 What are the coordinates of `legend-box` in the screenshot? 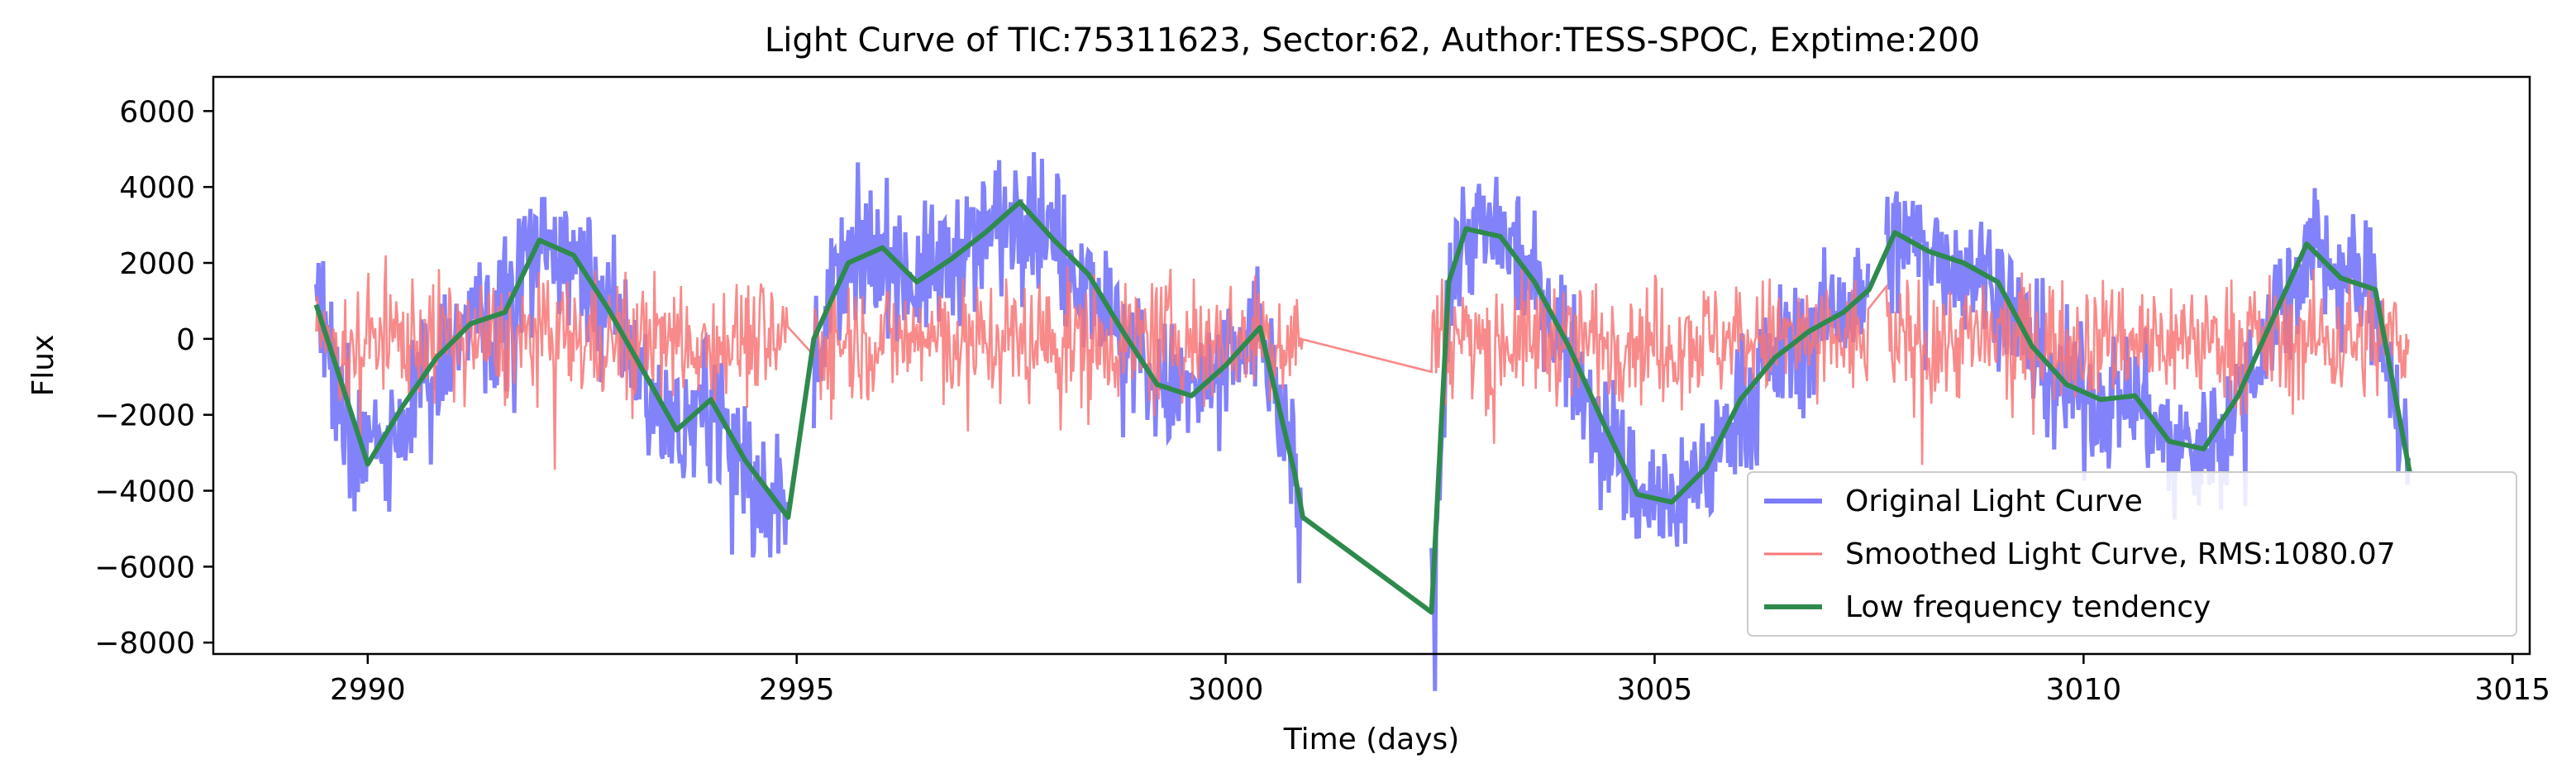 It's located at (2132, 554).